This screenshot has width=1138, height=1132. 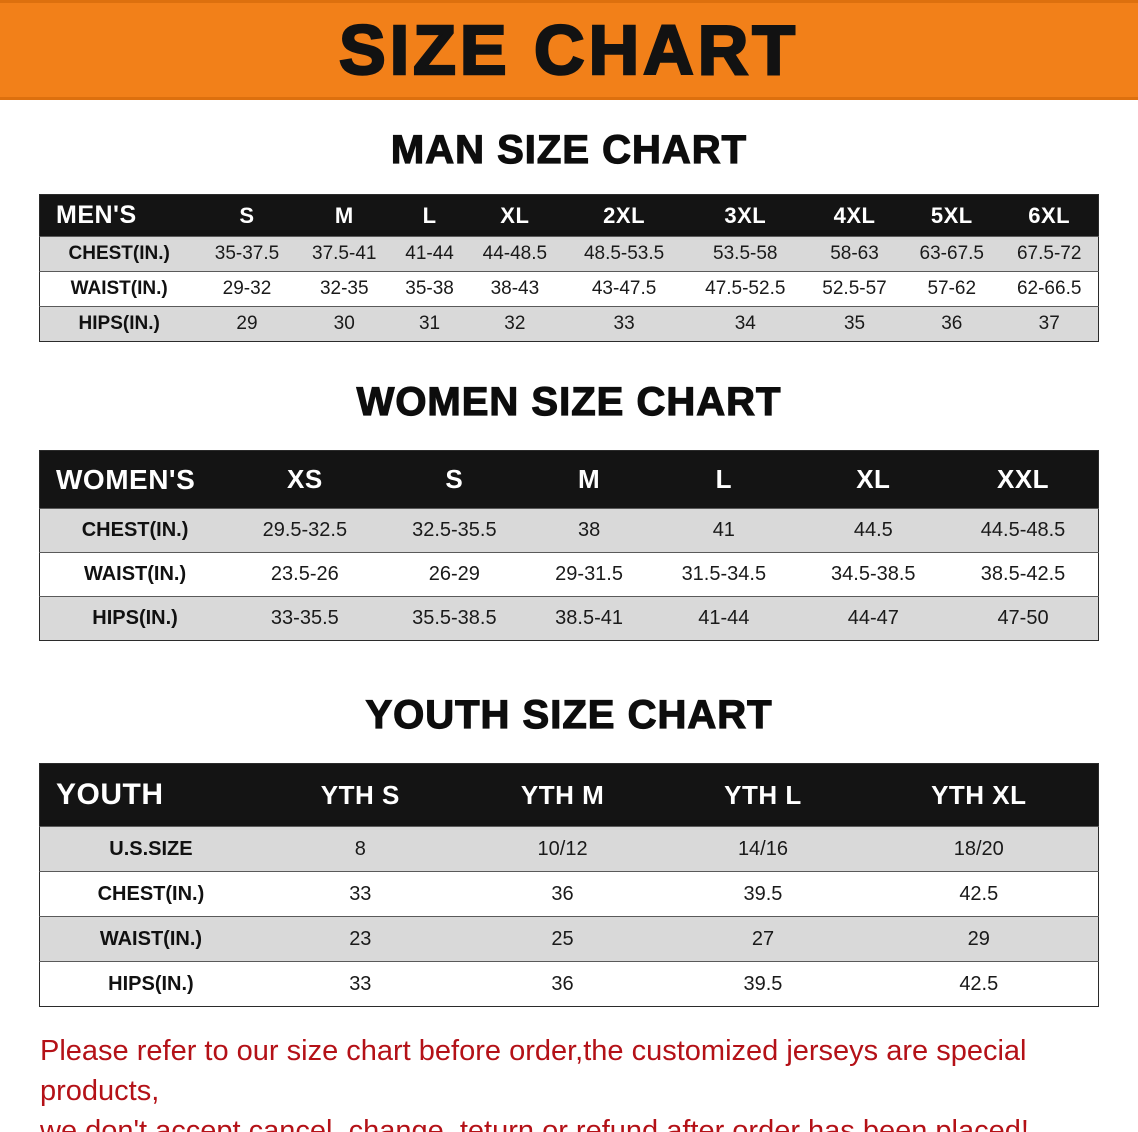 I want to click on banner: SIZE CHART, so click(x=569, y=50).